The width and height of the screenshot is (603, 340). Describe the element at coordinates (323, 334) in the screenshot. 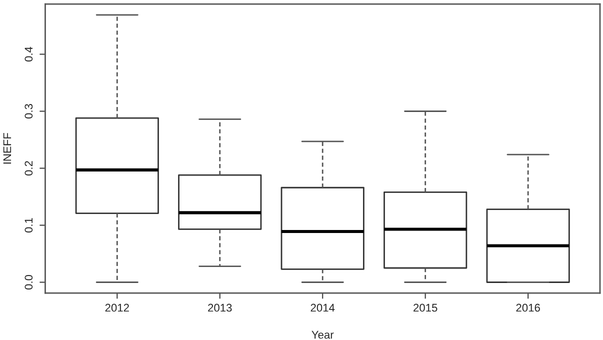

I see `x-axis-title: Year` at that location.